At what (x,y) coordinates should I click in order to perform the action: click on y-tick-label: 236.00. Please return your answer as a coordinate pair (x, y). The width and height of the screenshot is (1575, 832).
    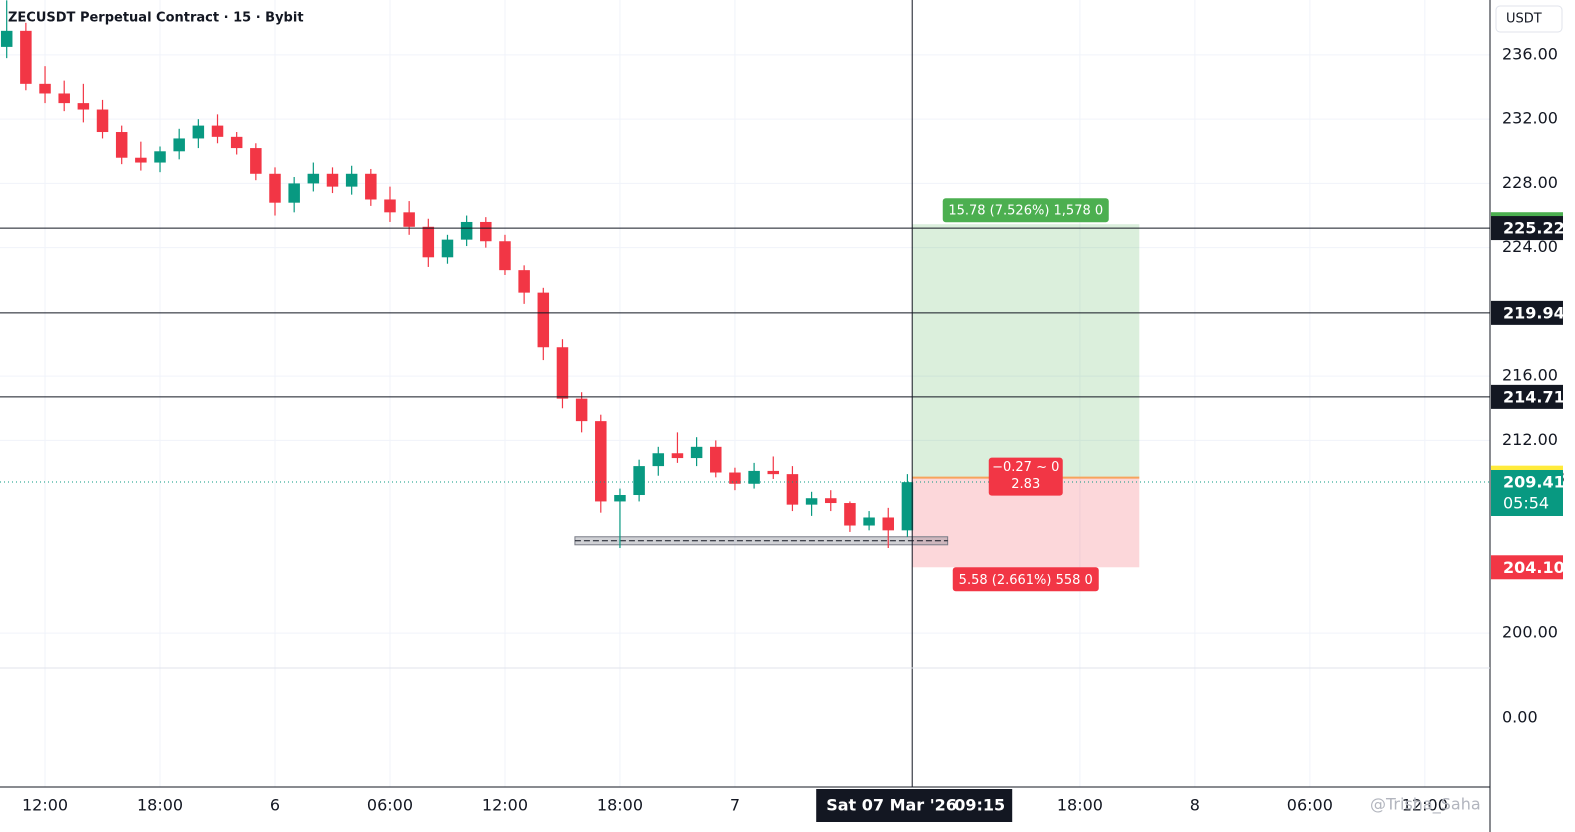
    Looking at the image, I should click on (1530, 53).